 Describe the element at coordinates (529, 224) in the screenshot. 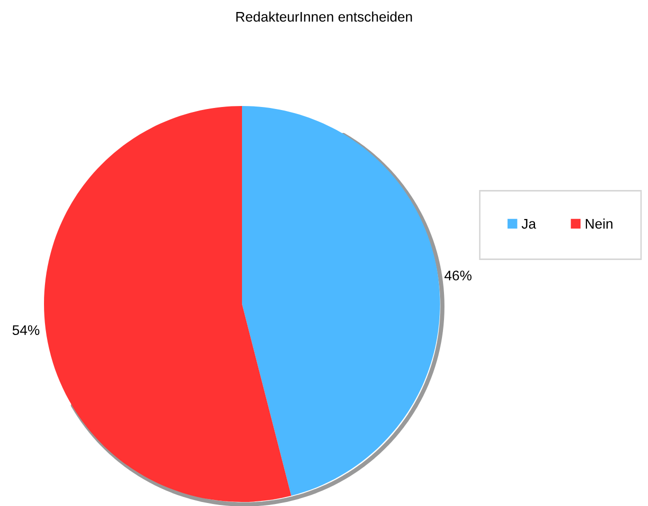

I see `legend-label: Ja` at that location.